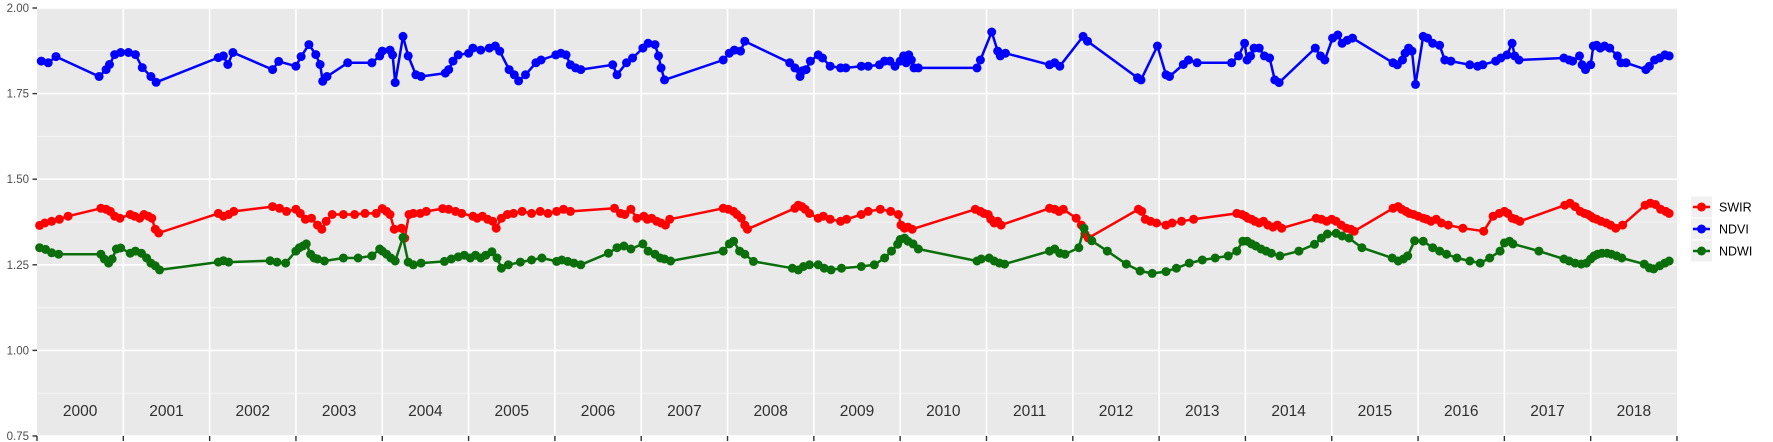 The height and width of the screenshot is (442, 1773). I want to click on x-axis-label-2006: 2006, so click(598, 411).